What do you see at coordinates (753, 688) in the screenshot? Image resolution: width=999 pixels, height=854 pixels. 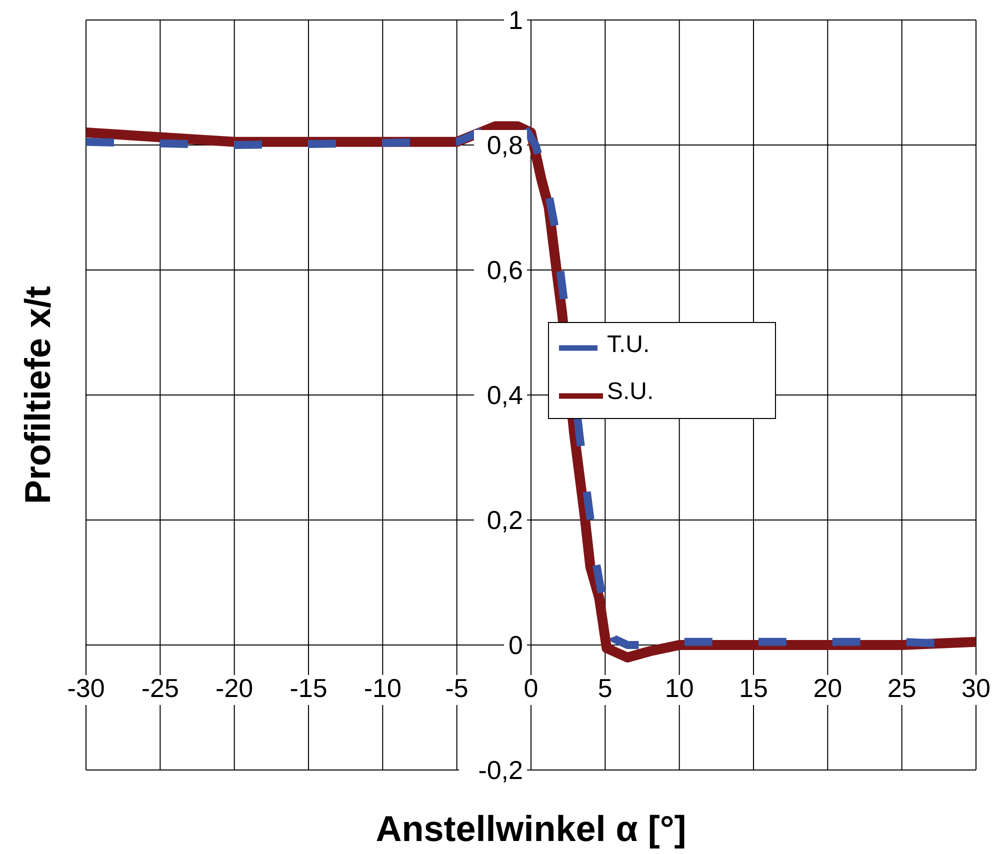 I see `x-tick-label: 15` at bounding box center [753, 688].